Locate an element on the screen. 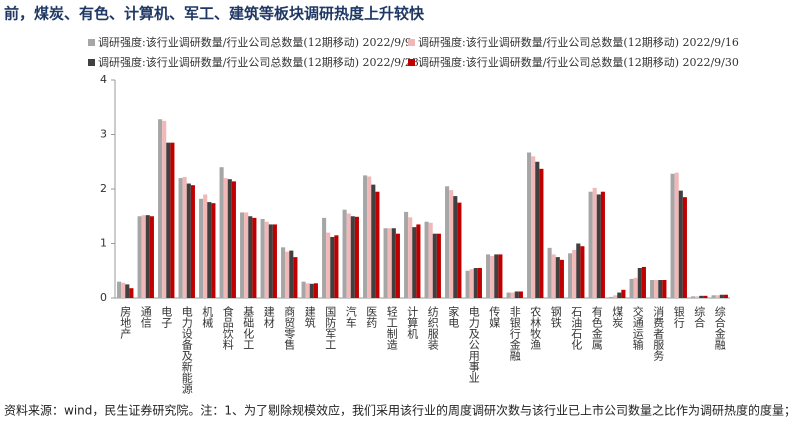 The height and width of the screenshot is (427, 798). x-tick-label: 电子 is located at coordinates (166, 317).